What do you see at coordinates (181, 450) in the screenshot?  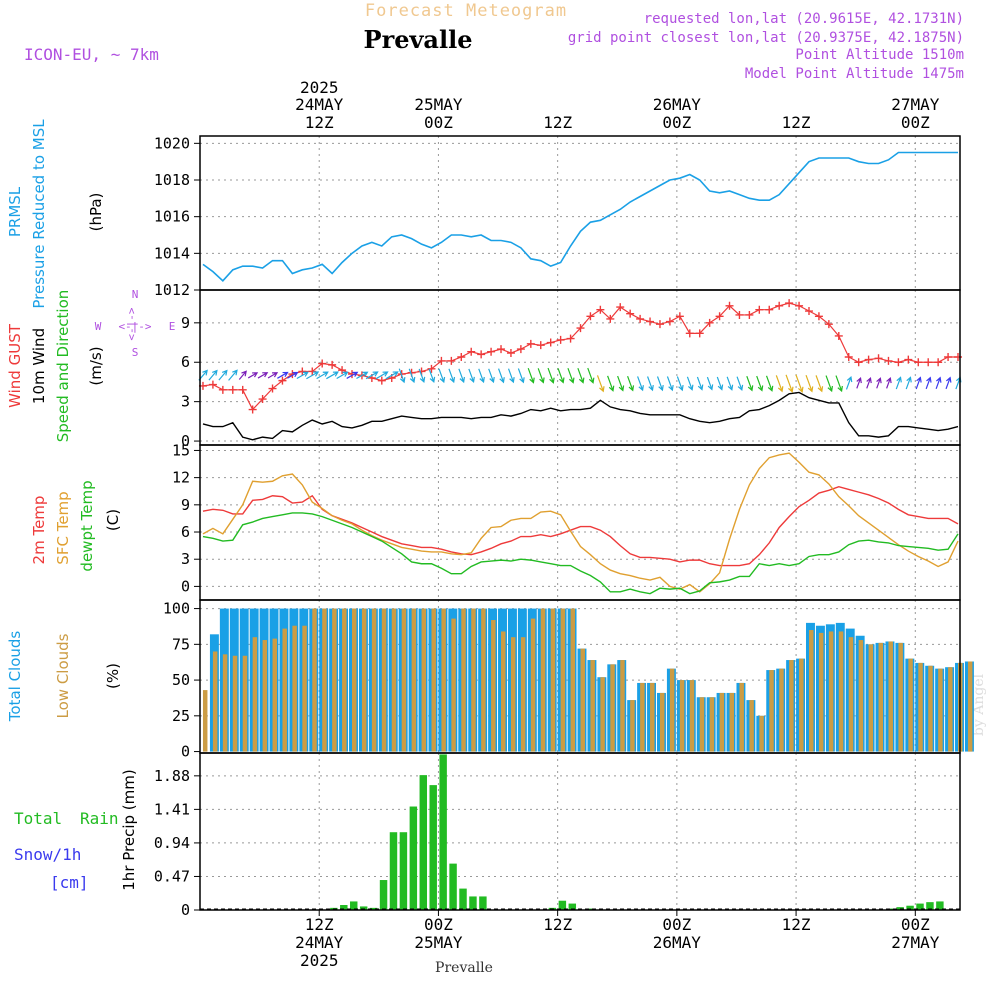 I see `y-tick-label: 15` at bounding box center [181, 450].